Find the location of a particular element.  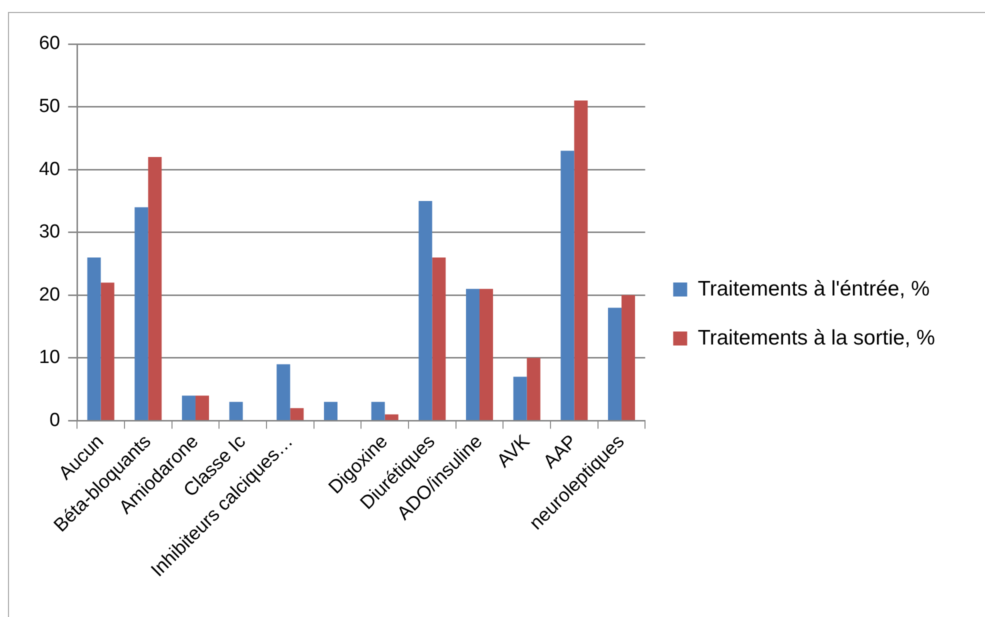

y-tick-label: 10 is located at coordinates (49, 357).